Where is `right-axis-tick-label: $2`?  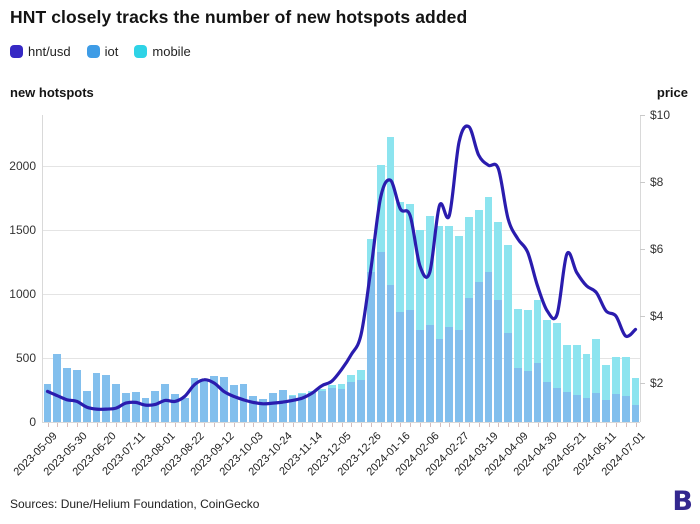
right-axis-tick-label: $2 is located at coordinates (657, 383).